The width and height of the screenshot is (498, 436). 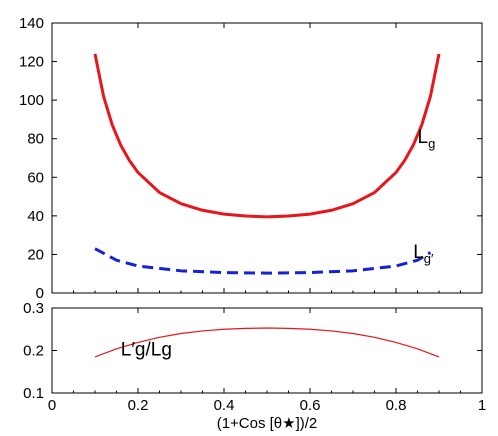 I want to click on x-tick-label: 0.4, so click(x=224, y=405).